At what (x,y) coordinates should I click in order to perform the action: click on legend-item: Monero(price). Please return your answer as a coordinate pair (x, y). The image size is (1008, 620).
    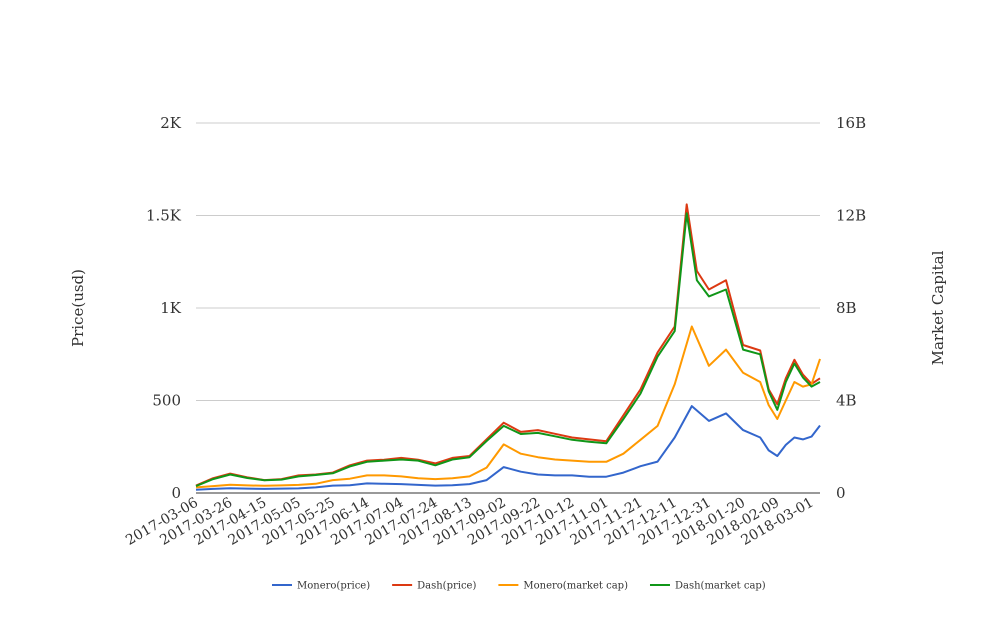
    Looking at the image, I should click on (321, 586).